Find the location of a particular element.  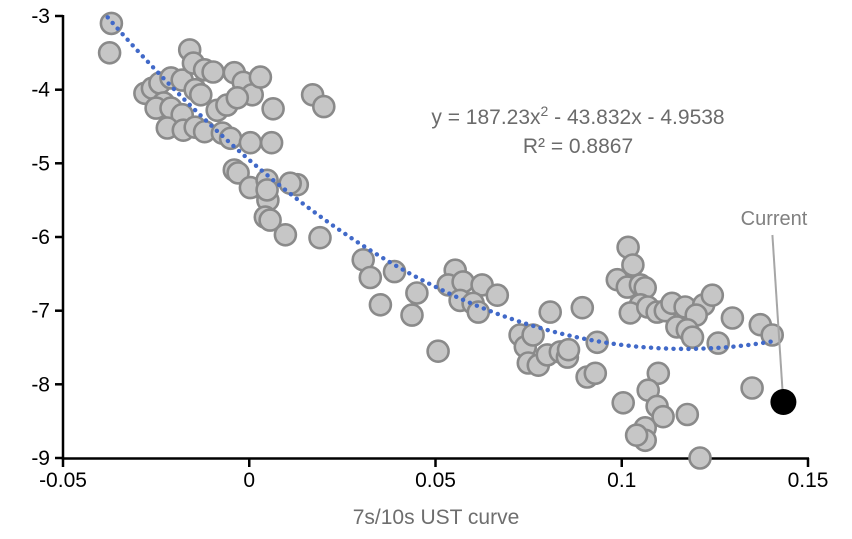

y-tick-label: -5 is located at coordinates (40, 163).